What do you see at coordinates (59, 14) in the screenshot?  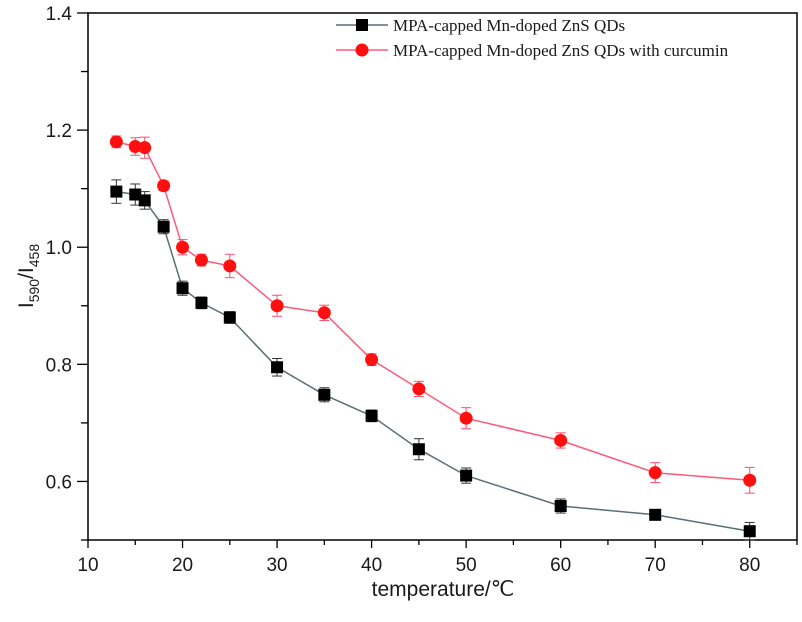 I see `y-tick-label: 1.4` at bounding box center [59, 14].